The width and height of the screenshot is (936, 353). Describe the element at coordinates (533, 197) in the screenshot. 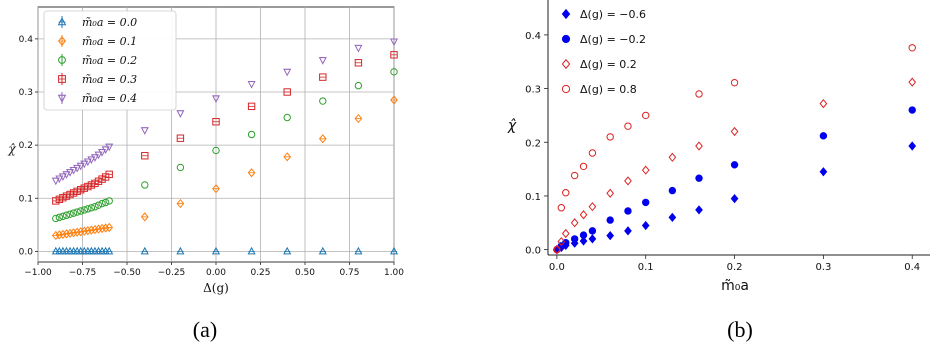

I see `plot-b-ytick-label: 0.1` at that location.